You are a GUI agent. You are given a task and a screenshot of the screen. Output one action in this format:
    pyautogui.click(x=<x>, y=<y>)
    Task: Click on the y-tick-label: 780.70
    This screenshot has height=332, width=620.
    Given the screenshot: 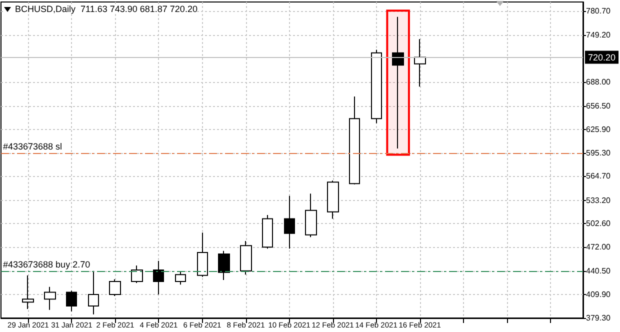 What is the action you would take?
    pyautogui.click(x=599, y=11)
    